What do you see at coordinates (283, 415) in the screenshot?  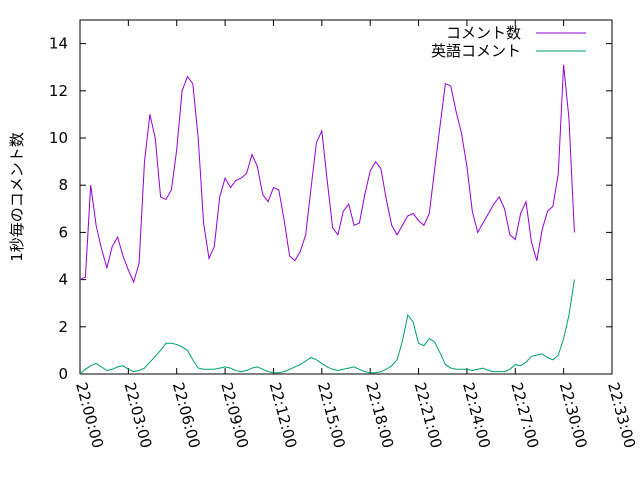 I see `x-tick-label: 22:12:00` at bounding box center [283, 415].